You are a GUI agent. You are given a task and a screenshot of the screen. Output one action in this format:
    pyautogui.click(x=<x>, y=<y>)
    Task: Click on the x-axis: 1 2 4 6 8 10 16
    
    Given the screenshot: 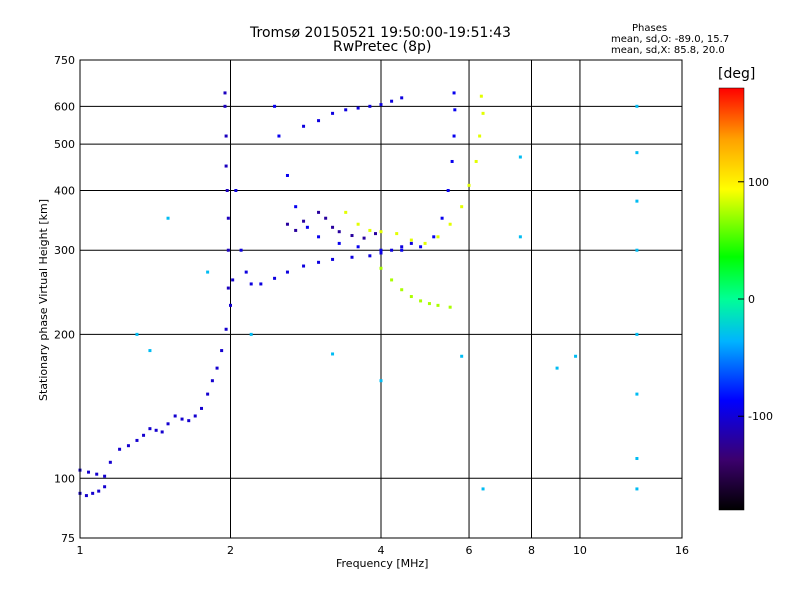 What is the action you would take?
    pyautogui.click(x=383, y=550)
    